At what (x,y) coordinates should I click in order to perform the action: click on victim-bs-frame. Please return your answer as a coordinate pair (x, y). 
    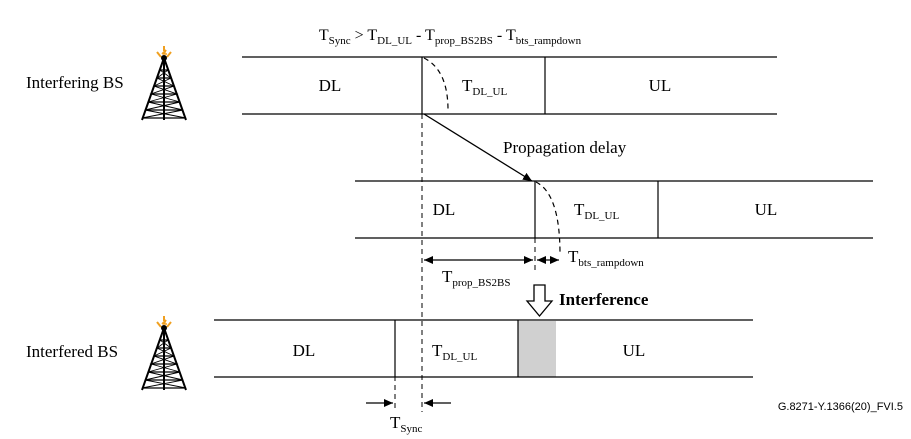
    Looking at the image, I should click on (614, 217).